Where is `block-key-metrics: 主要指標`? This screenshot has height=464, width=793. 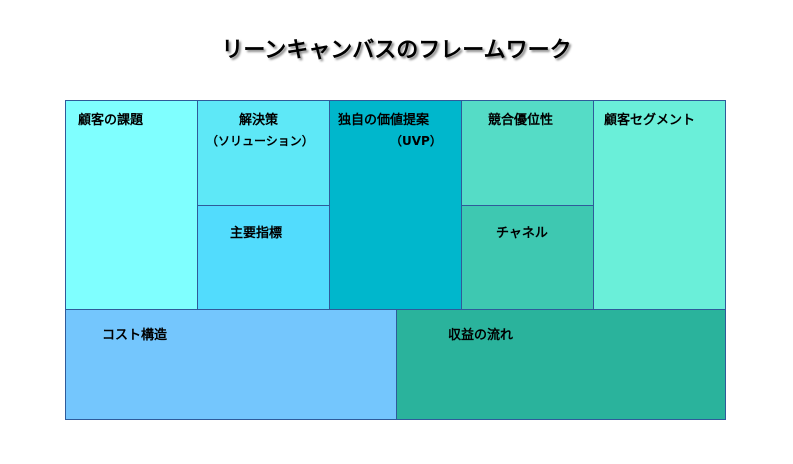 block-key-metrics: 主要指標 is located at coordinates (263, 257).